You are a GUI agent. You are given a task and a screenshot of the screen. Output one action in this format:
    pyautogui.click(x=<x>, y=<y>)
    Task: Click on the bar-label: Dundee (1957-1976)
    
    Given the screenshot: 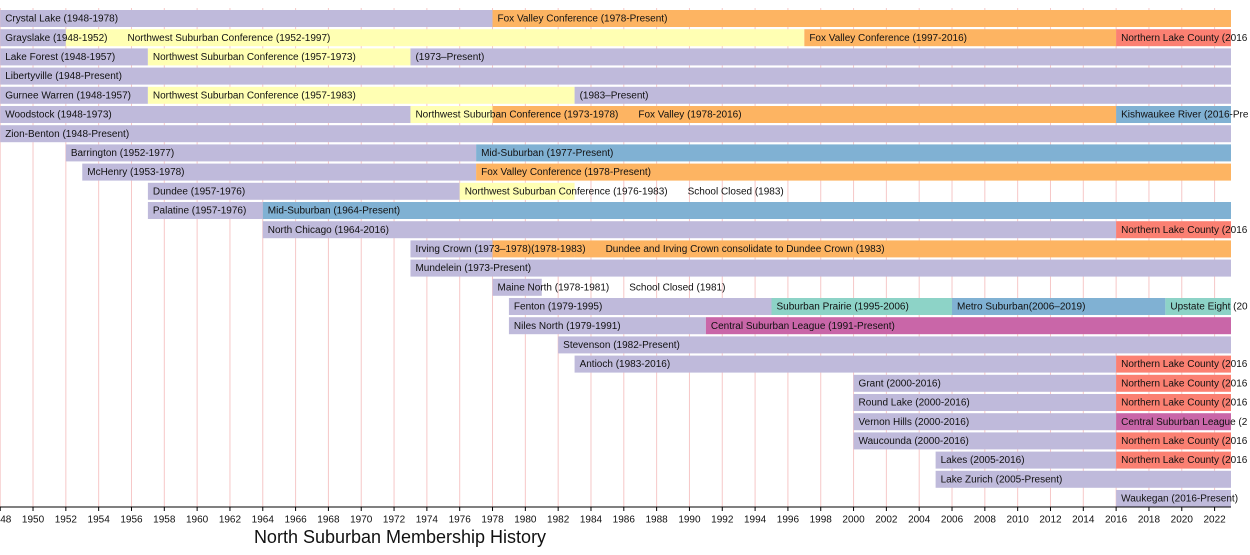 What is the action you would take?
    pyautogui.click(x=199, y=191)
    